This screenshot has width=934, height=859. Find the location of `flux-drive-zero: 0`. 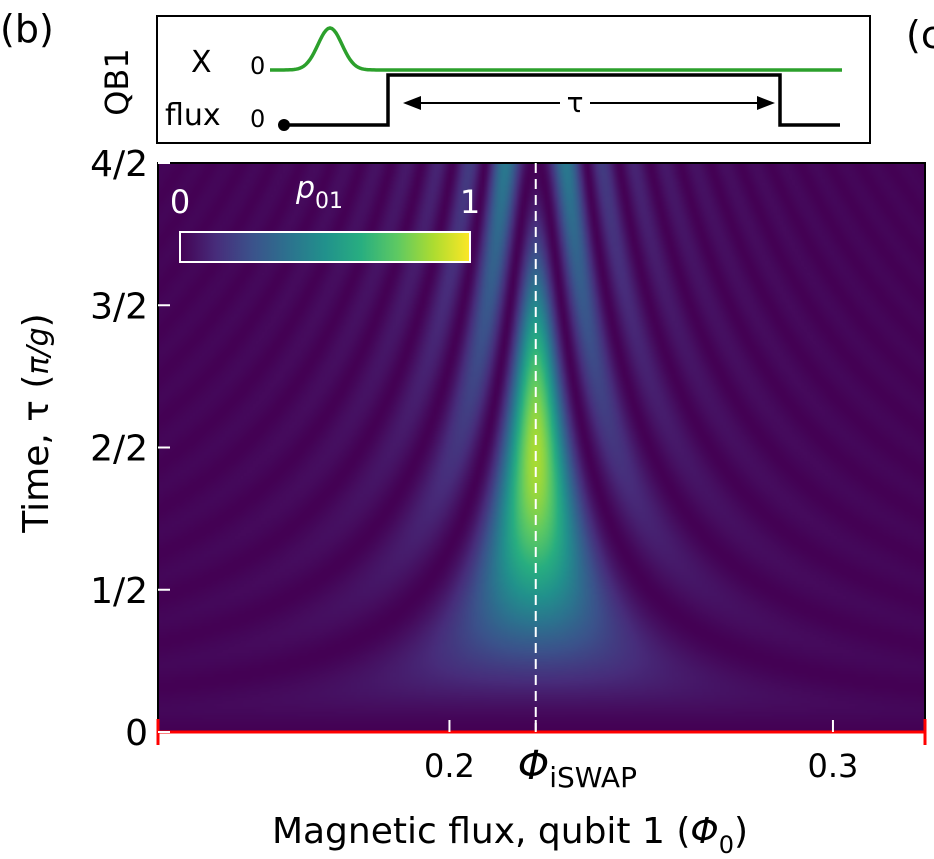

flux-drive-zero: 0 is located at coordinates (257, 119).